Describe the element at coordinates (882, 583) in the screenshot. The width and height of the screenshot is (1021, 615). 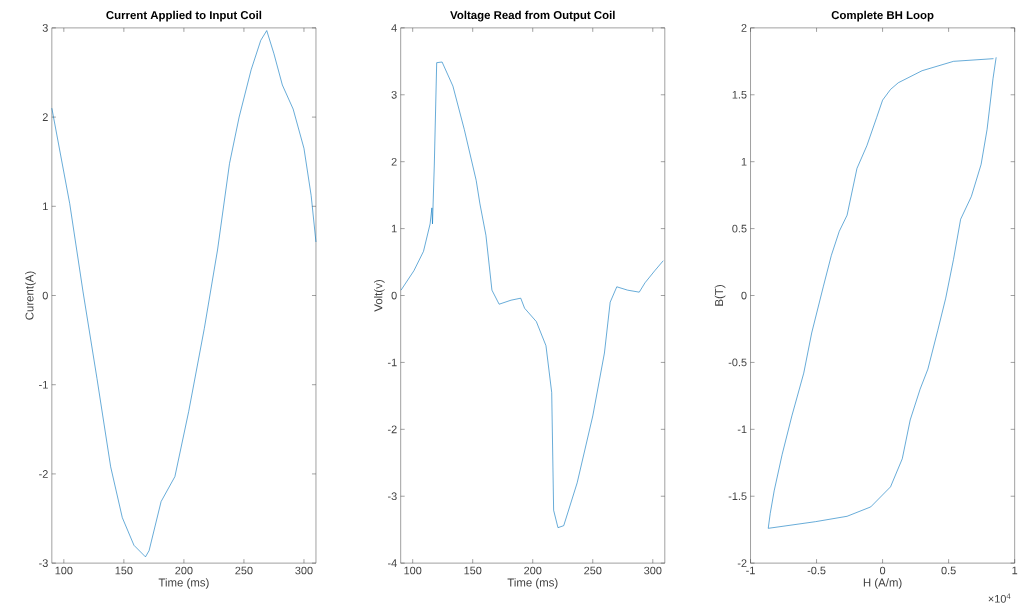
I see `x-axis-title: H (A/m)` at that location.